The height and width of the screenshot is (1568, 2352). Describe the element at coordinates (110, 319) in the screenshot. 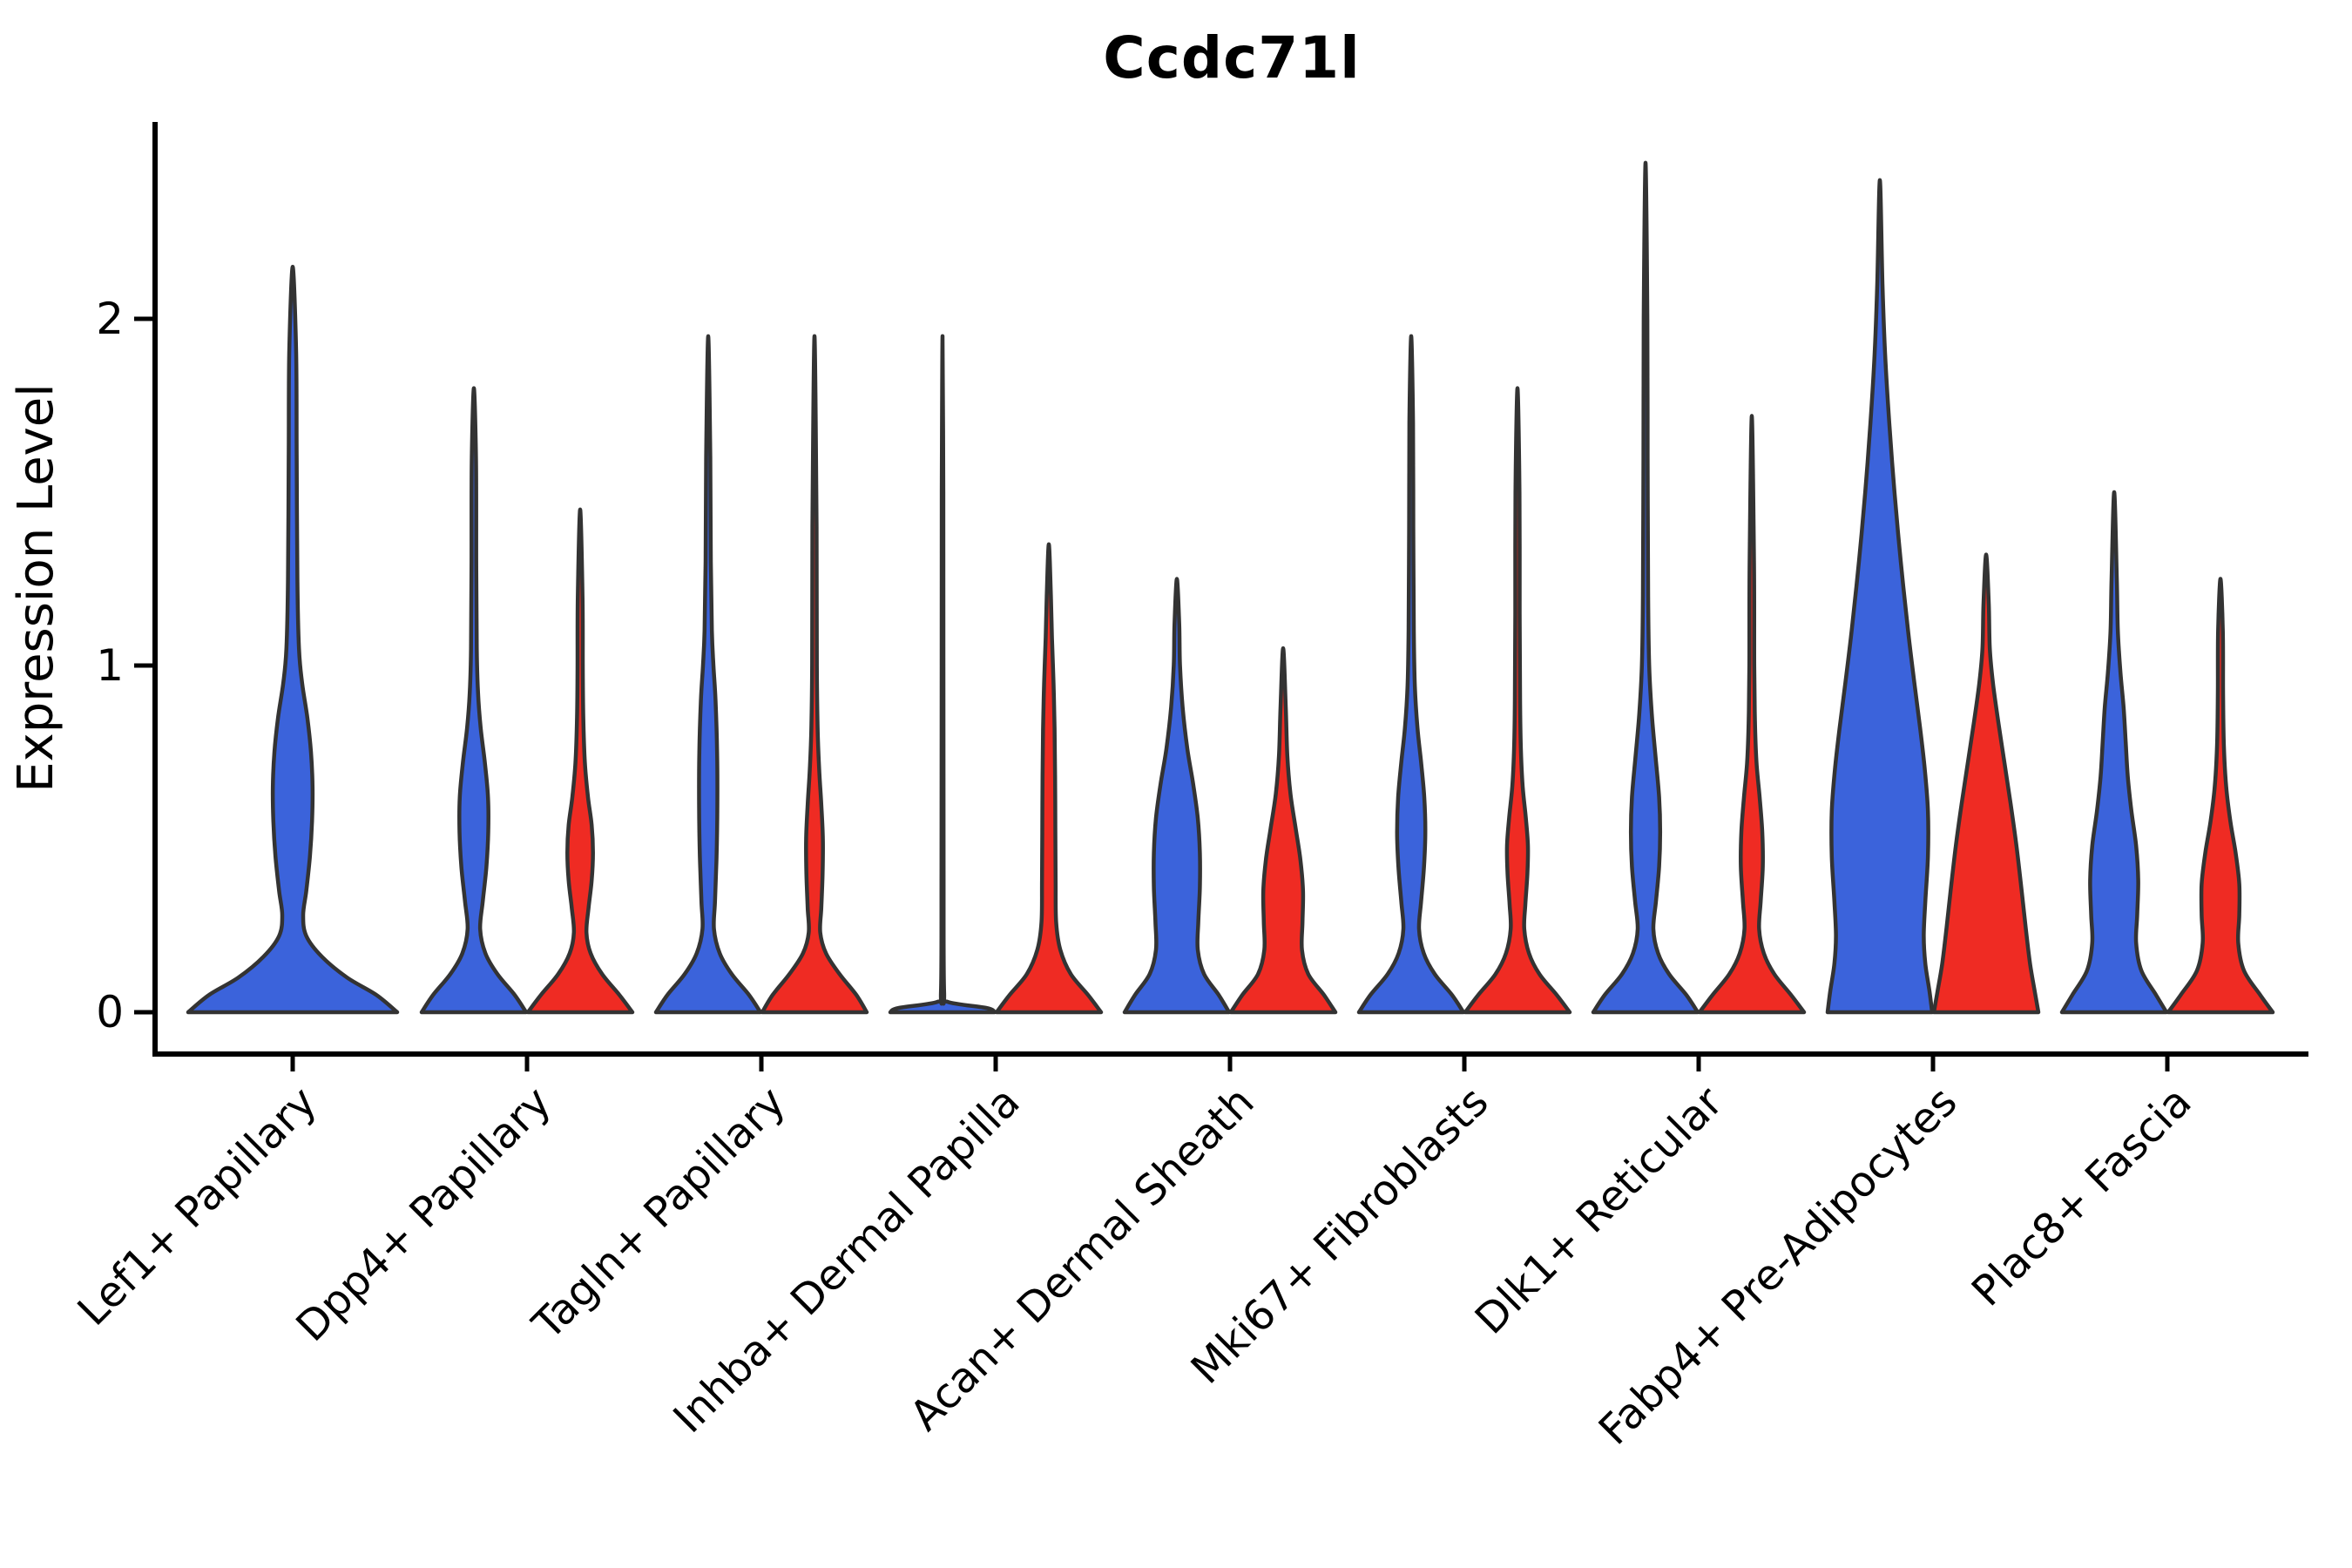

I see `y-tick-label-2: 2` at that location.